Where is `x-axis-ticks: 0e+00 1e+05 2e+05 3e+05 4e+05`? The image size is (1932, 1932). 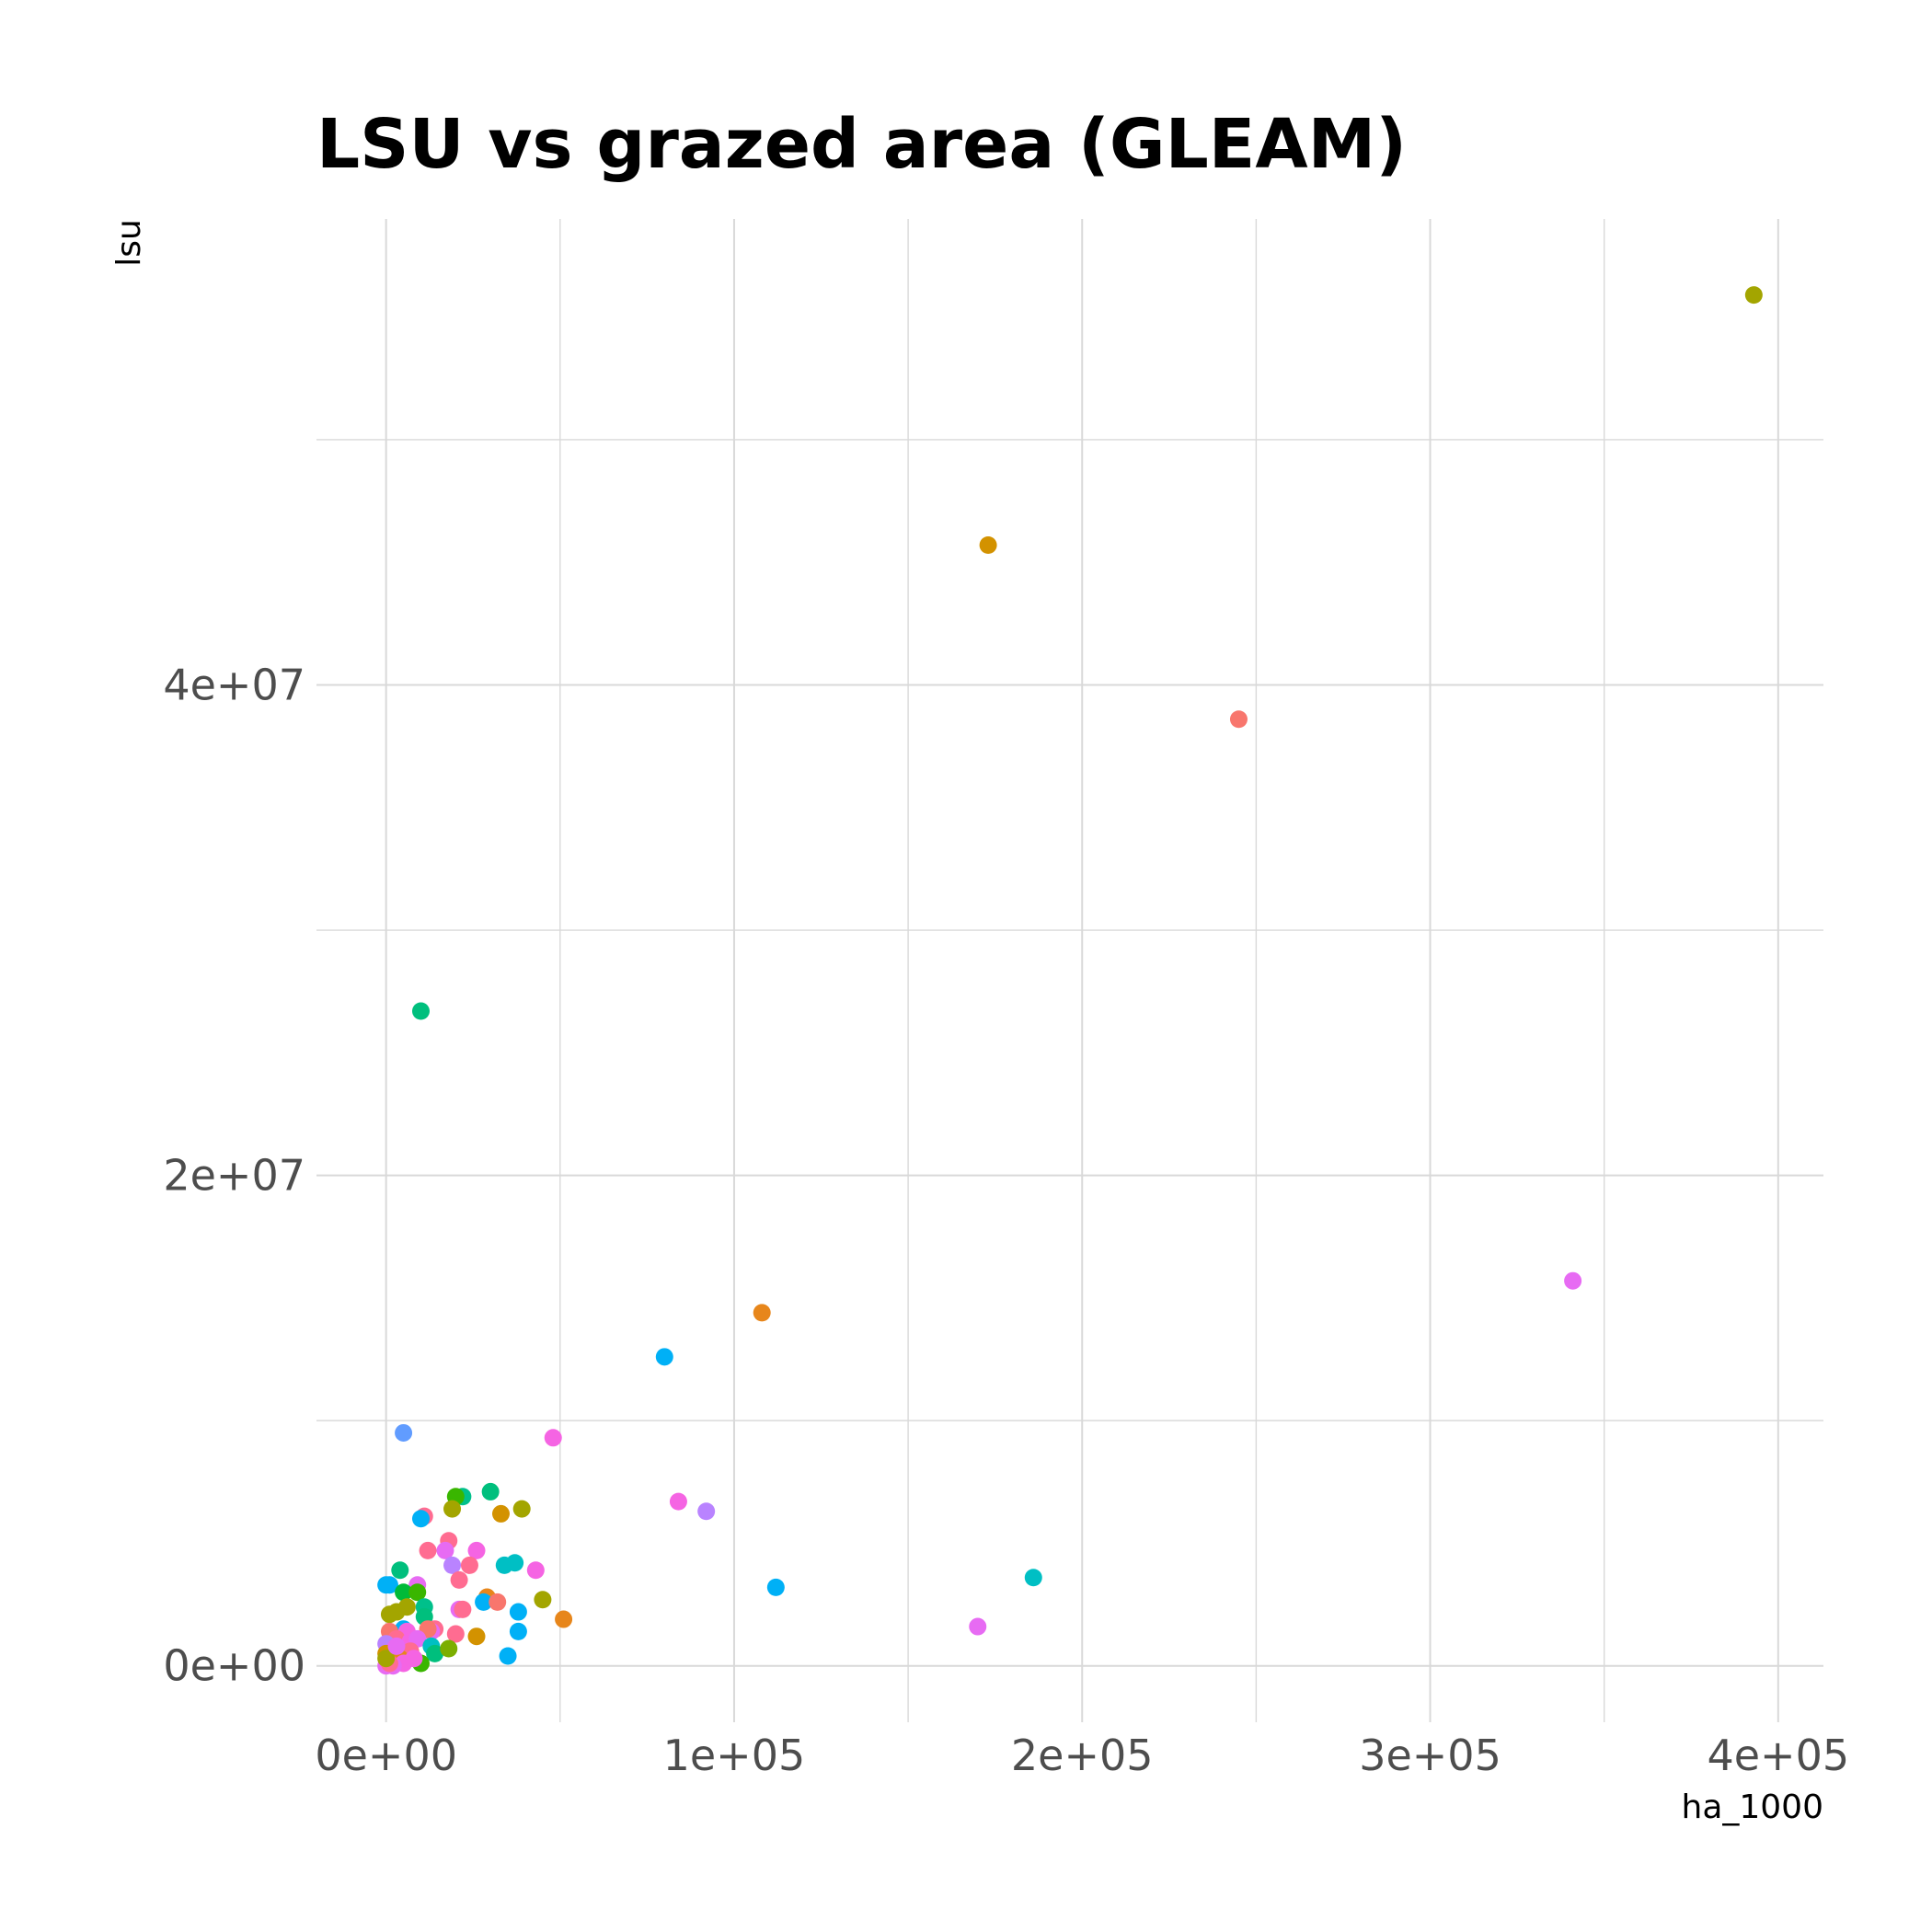 x-axis-ticks: 0e+00 1e+05 2e+05 3e+05 4e+05 is located at coordinates (1082, 1755).